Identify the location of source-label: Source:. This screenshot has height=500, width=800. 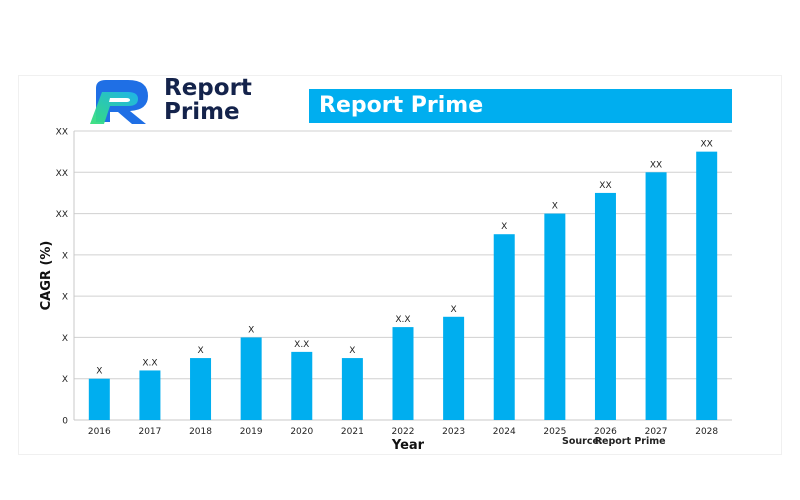
(582, 441).